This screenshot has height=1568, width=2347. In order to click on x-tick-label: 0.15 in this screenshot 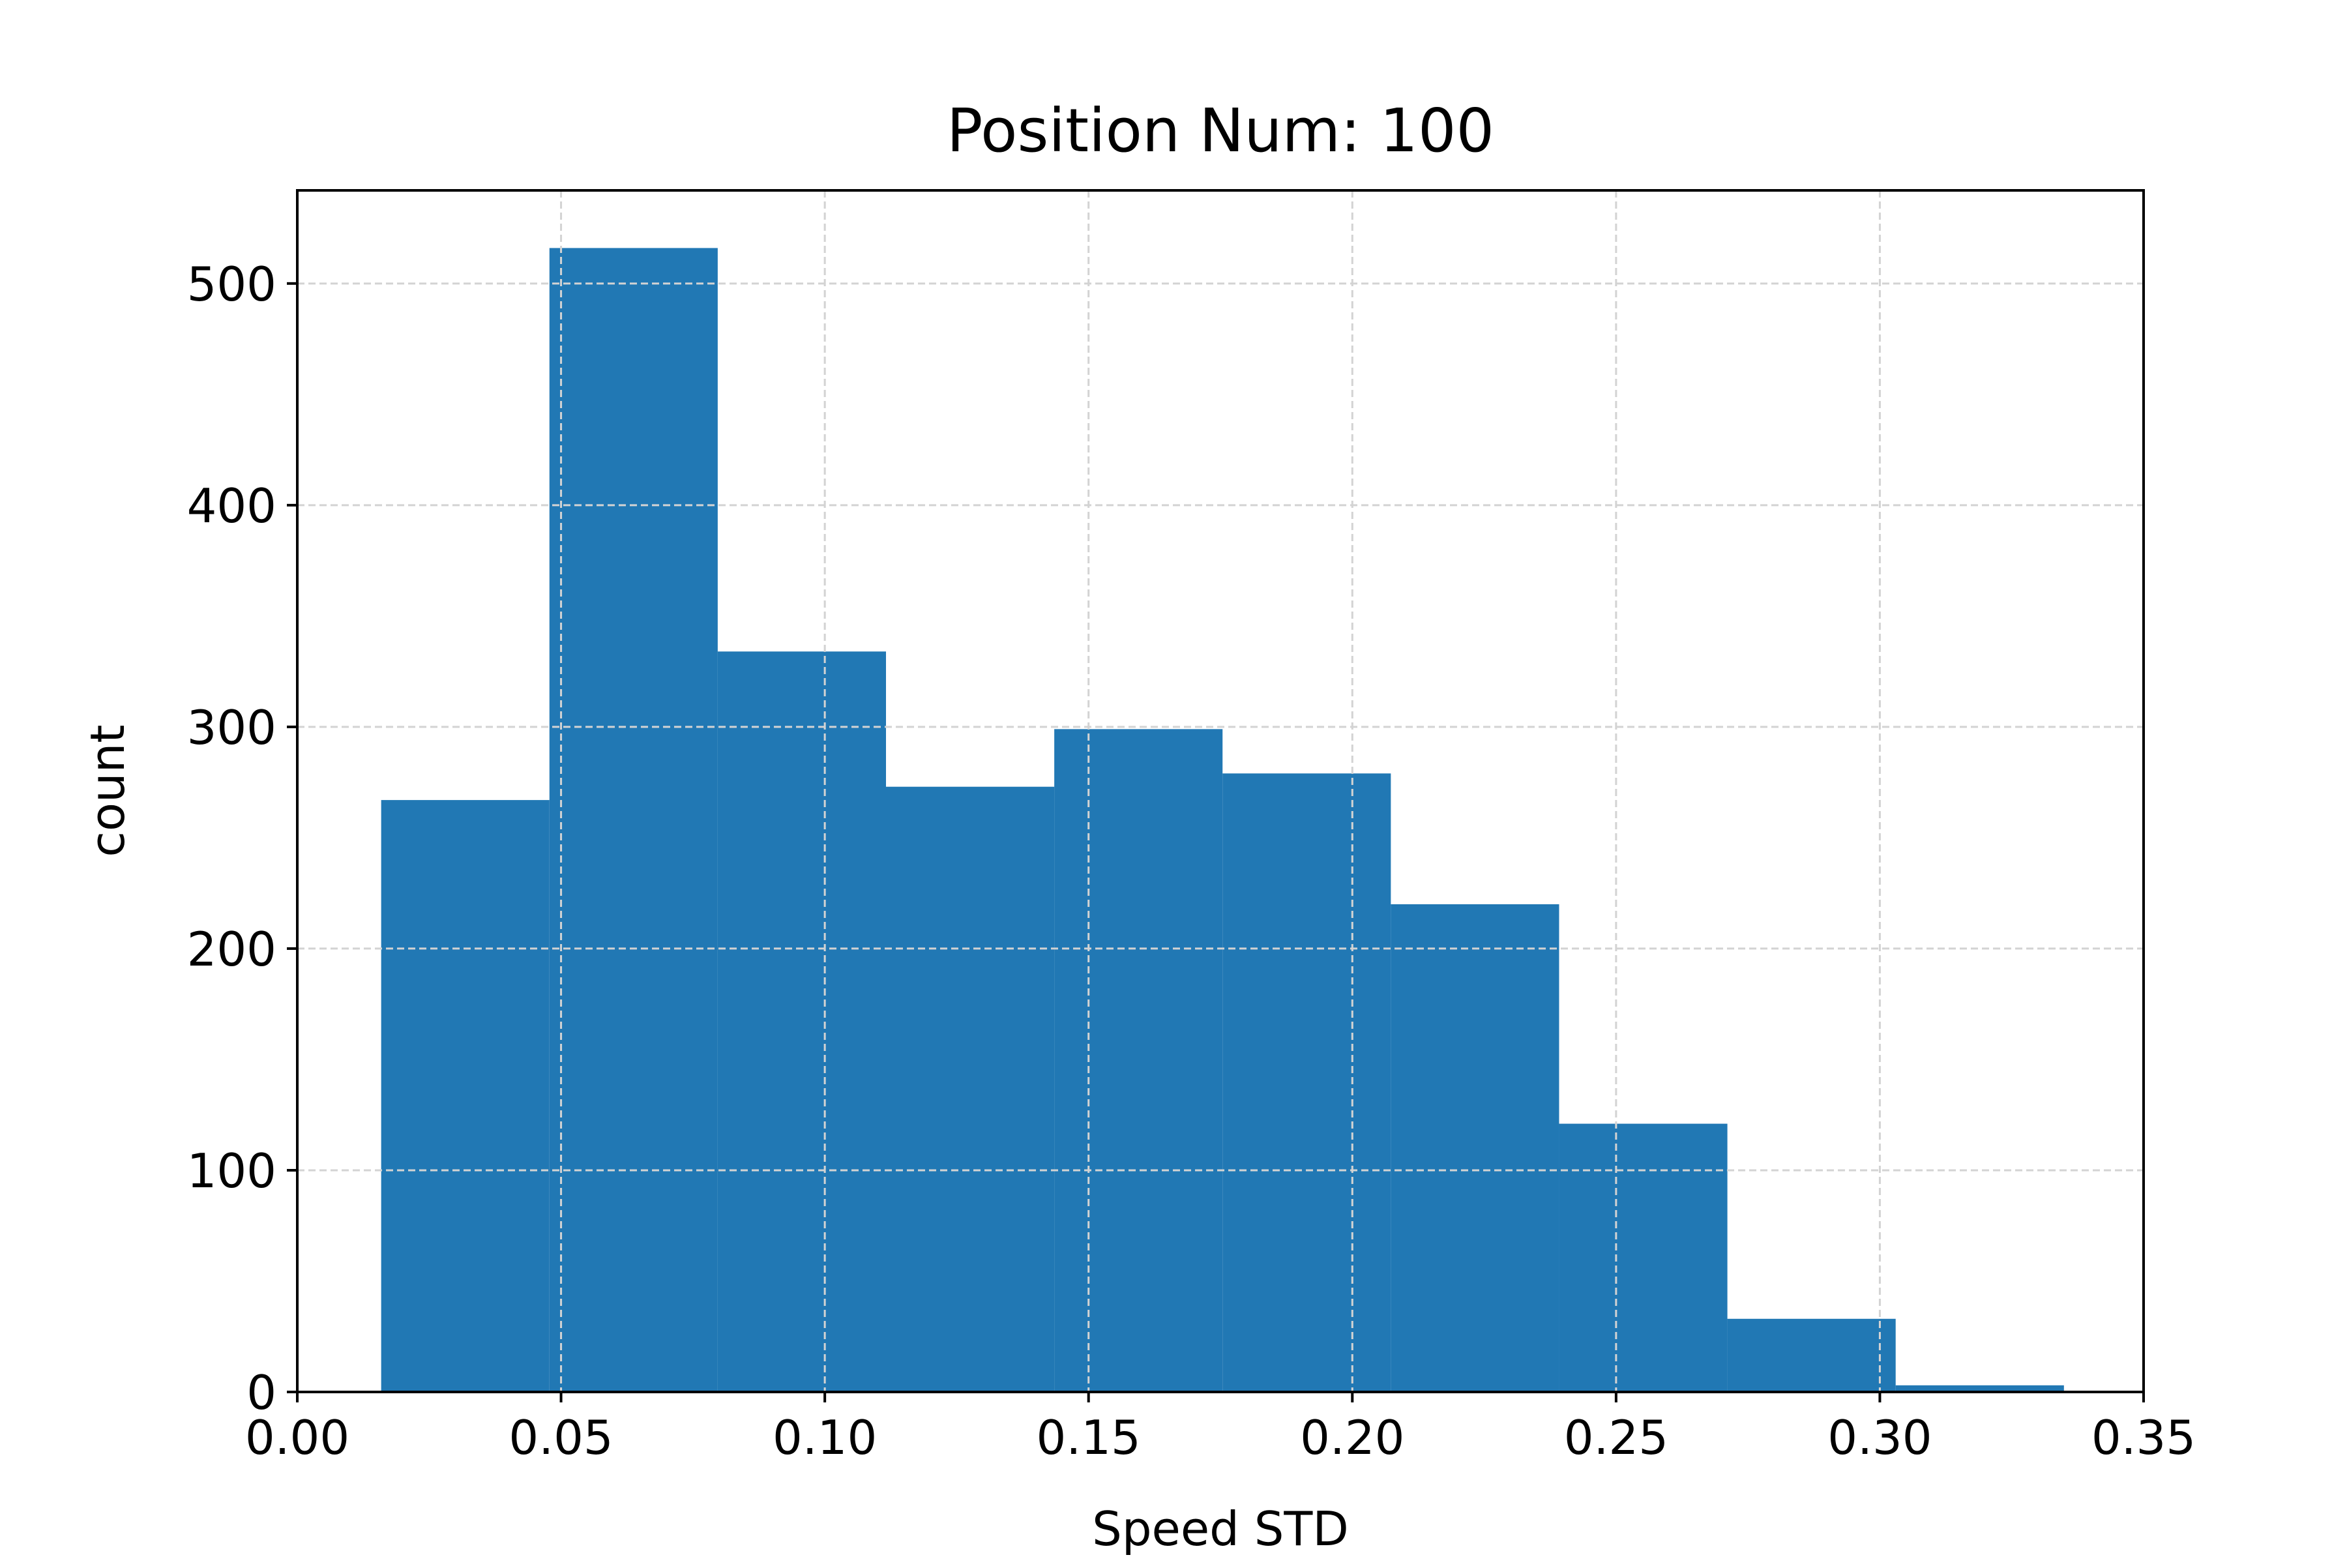, I will do `click(1089, 1438)`.